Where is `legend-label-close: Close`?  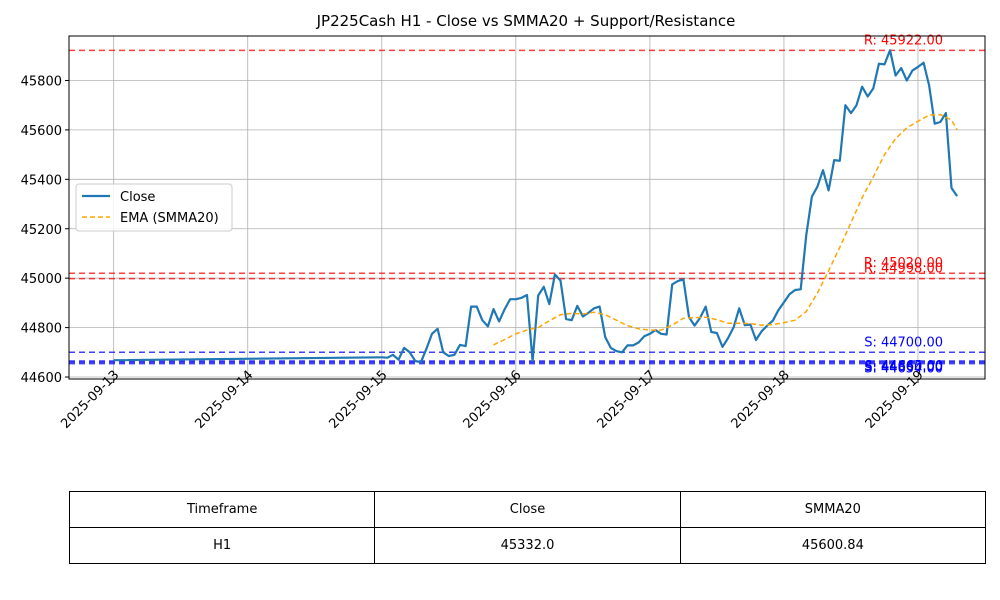
legend-label-close: Close is located at coordinates (137, 197).